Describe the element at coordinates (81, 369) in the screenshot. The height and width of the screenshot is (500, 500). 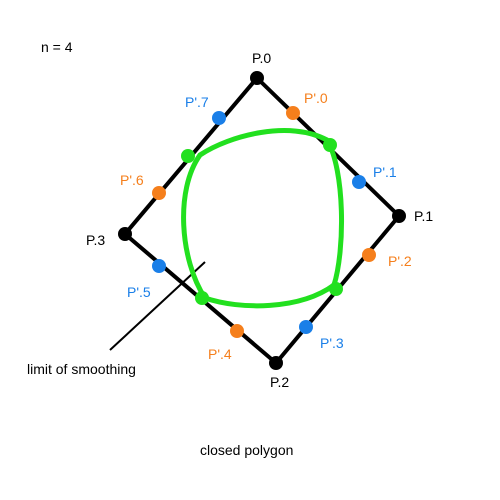
I see `annotation-limit-of-smoothing: limit of smoothing` at that location.